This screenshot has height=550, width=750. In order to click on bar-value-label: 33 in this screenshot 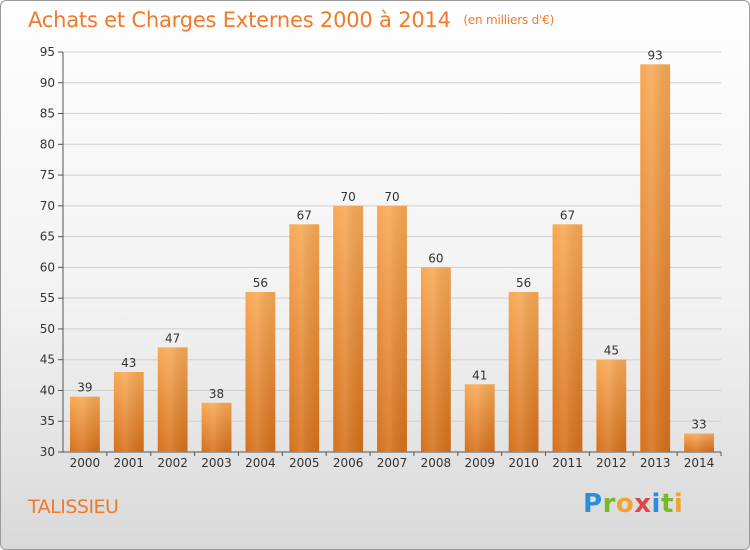, I will do `click(698, 425)`.